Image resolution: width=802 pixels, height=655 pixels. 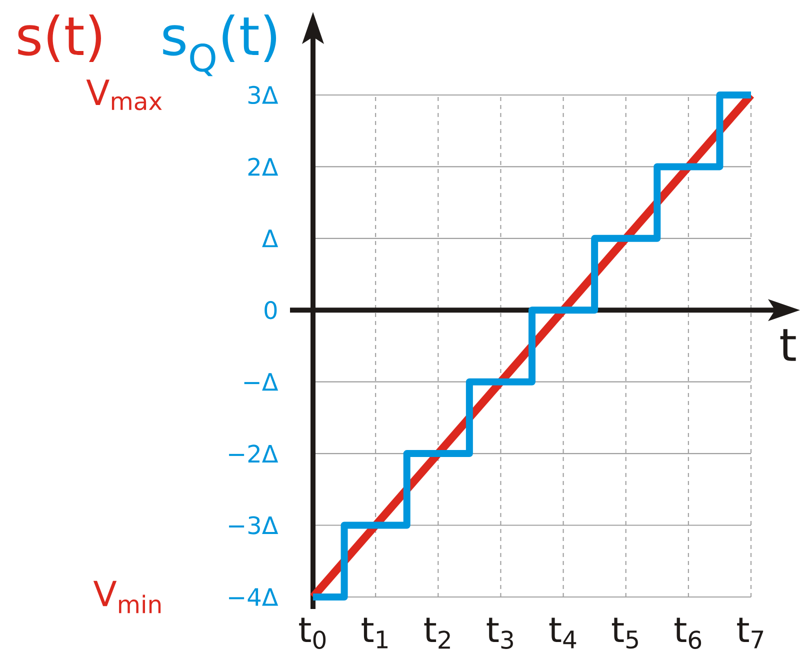 What do you see at coordinates (219, 45) in the screenshot?
I see `text: s$_{Q}$(t)` at bounding box center [219, 45].